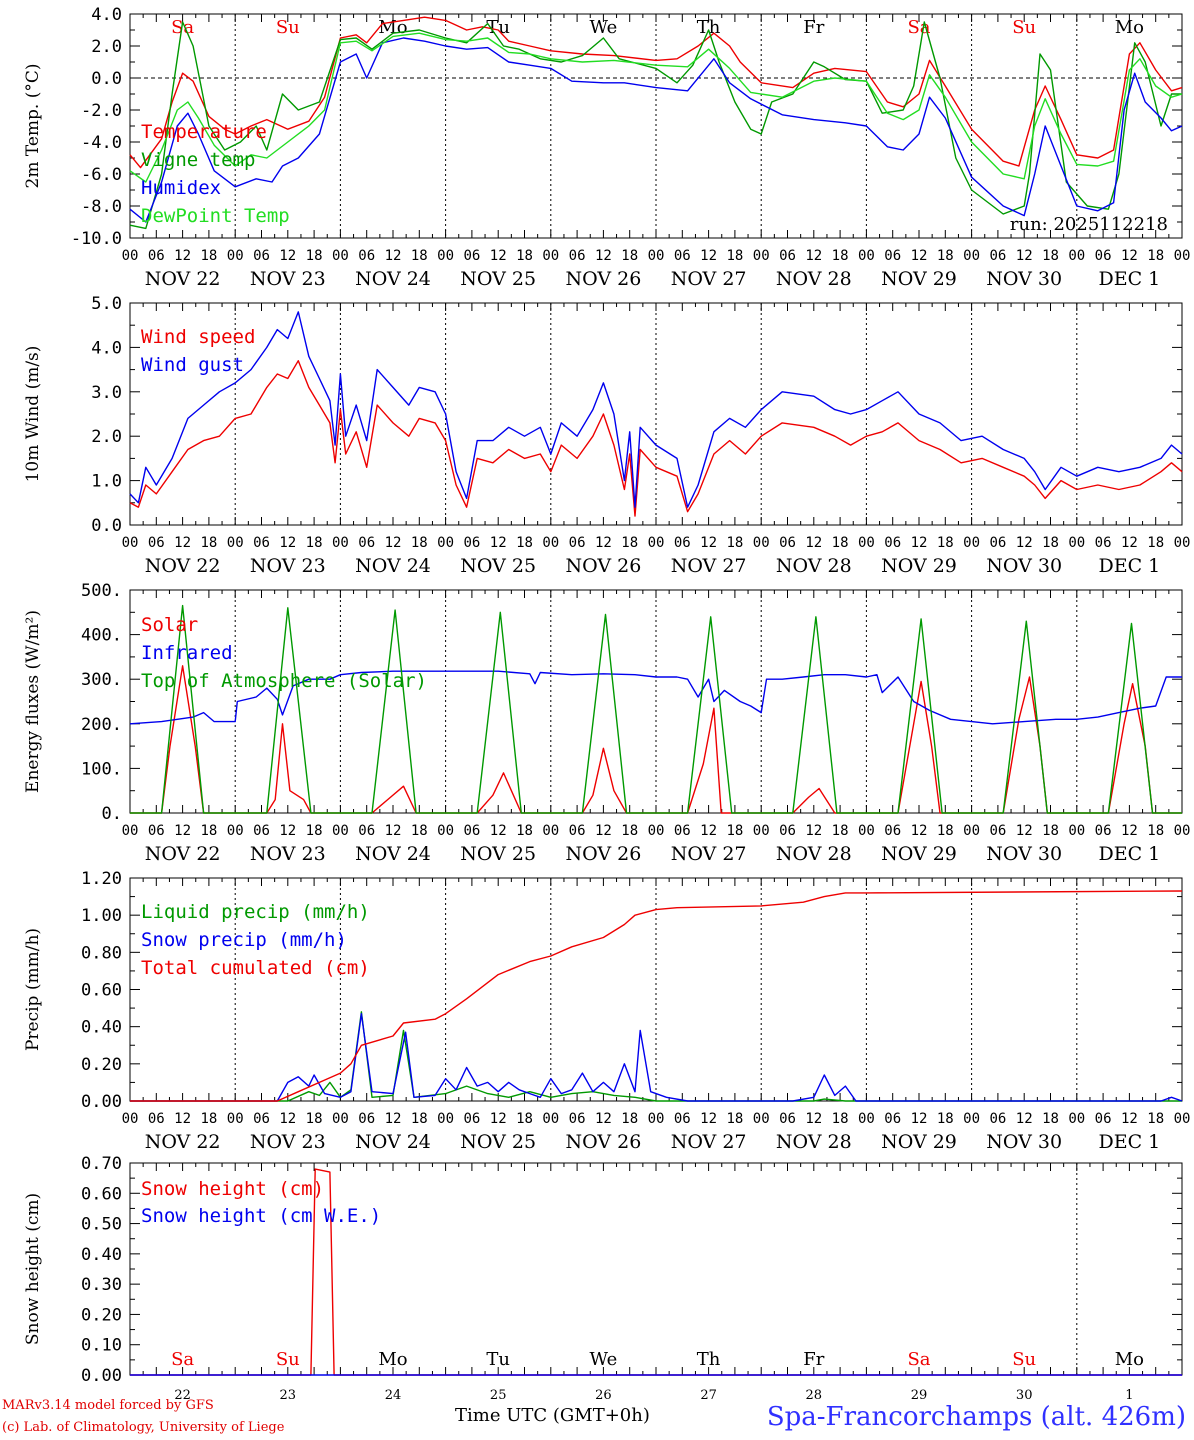  I want to click on legend-entry: Wind gust, so click(192, 365).